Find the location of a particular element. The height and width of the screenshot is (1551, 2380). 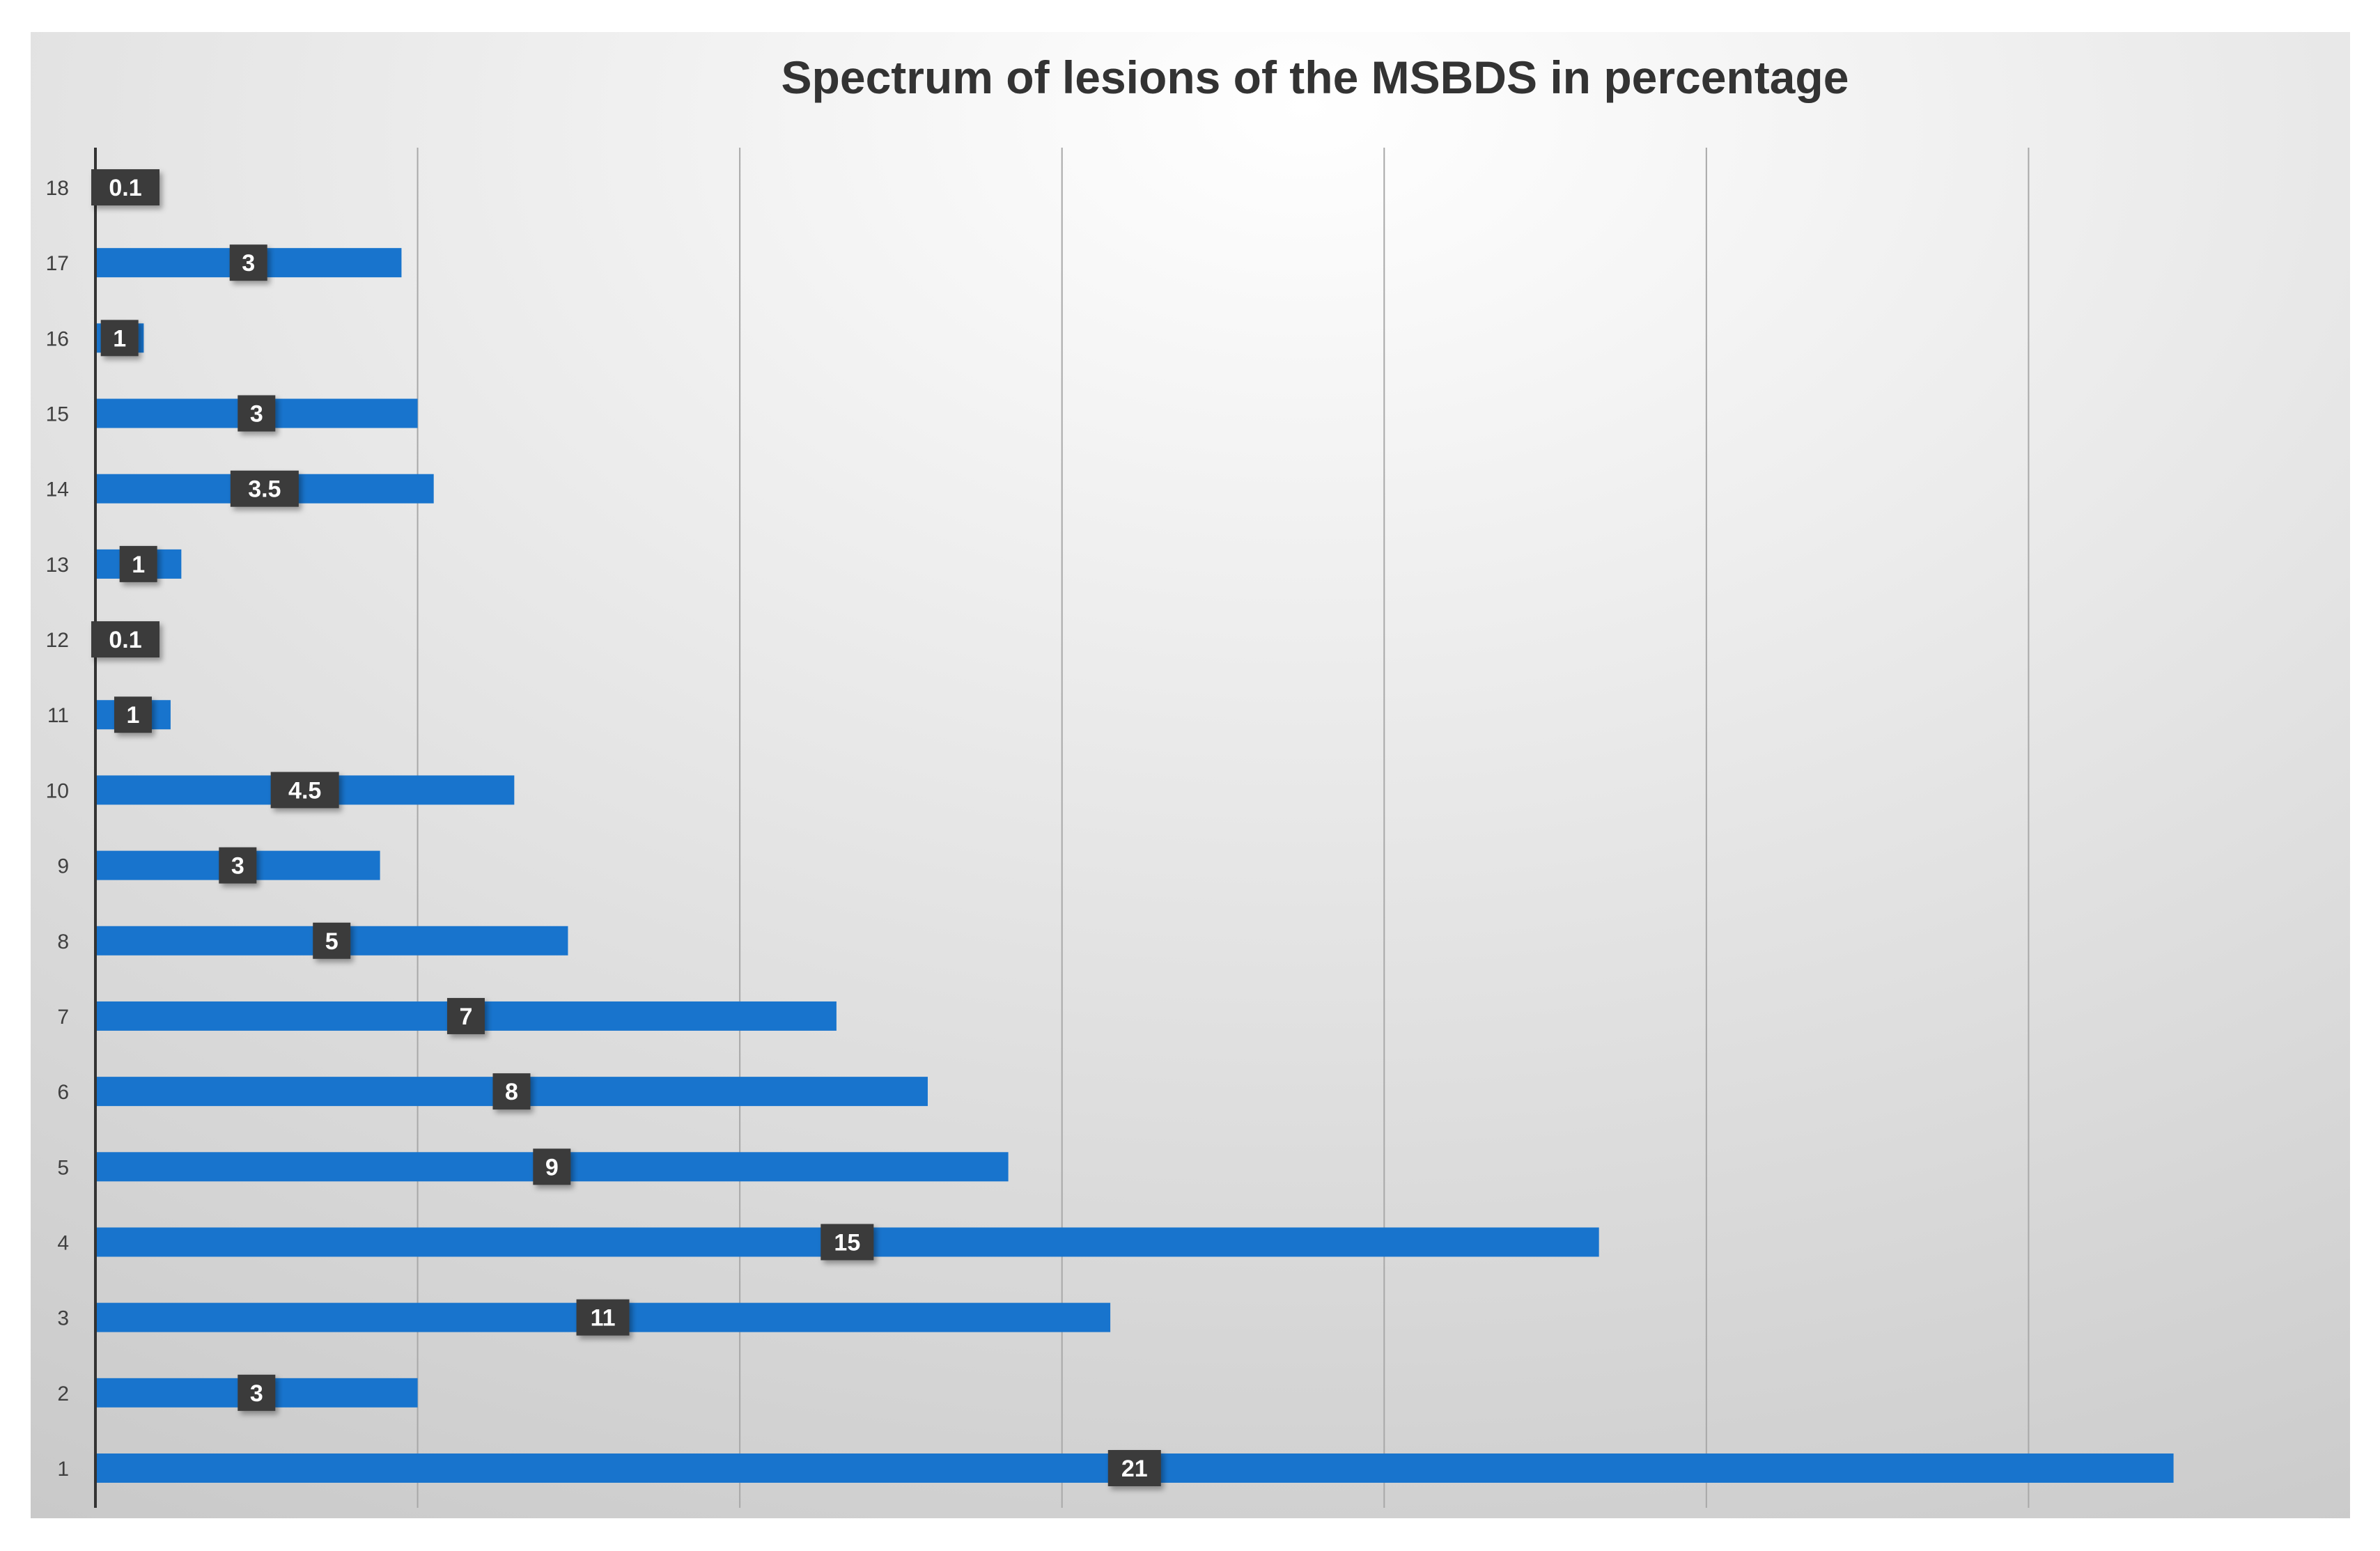

data-label-text: 9 is located at coordinates (552, 1167).